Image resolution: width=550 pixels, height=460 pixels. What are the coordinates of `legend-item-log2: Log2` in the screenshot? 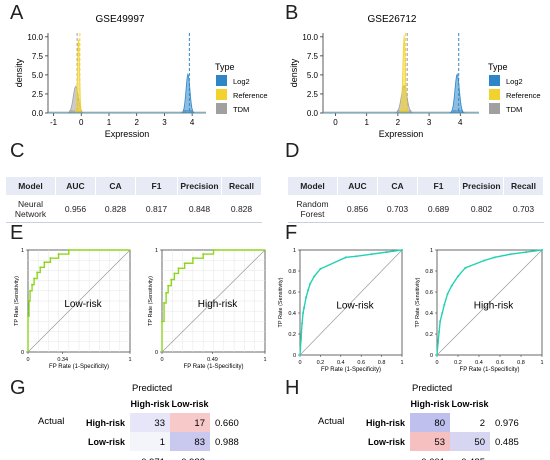 It's located at (233, 80).